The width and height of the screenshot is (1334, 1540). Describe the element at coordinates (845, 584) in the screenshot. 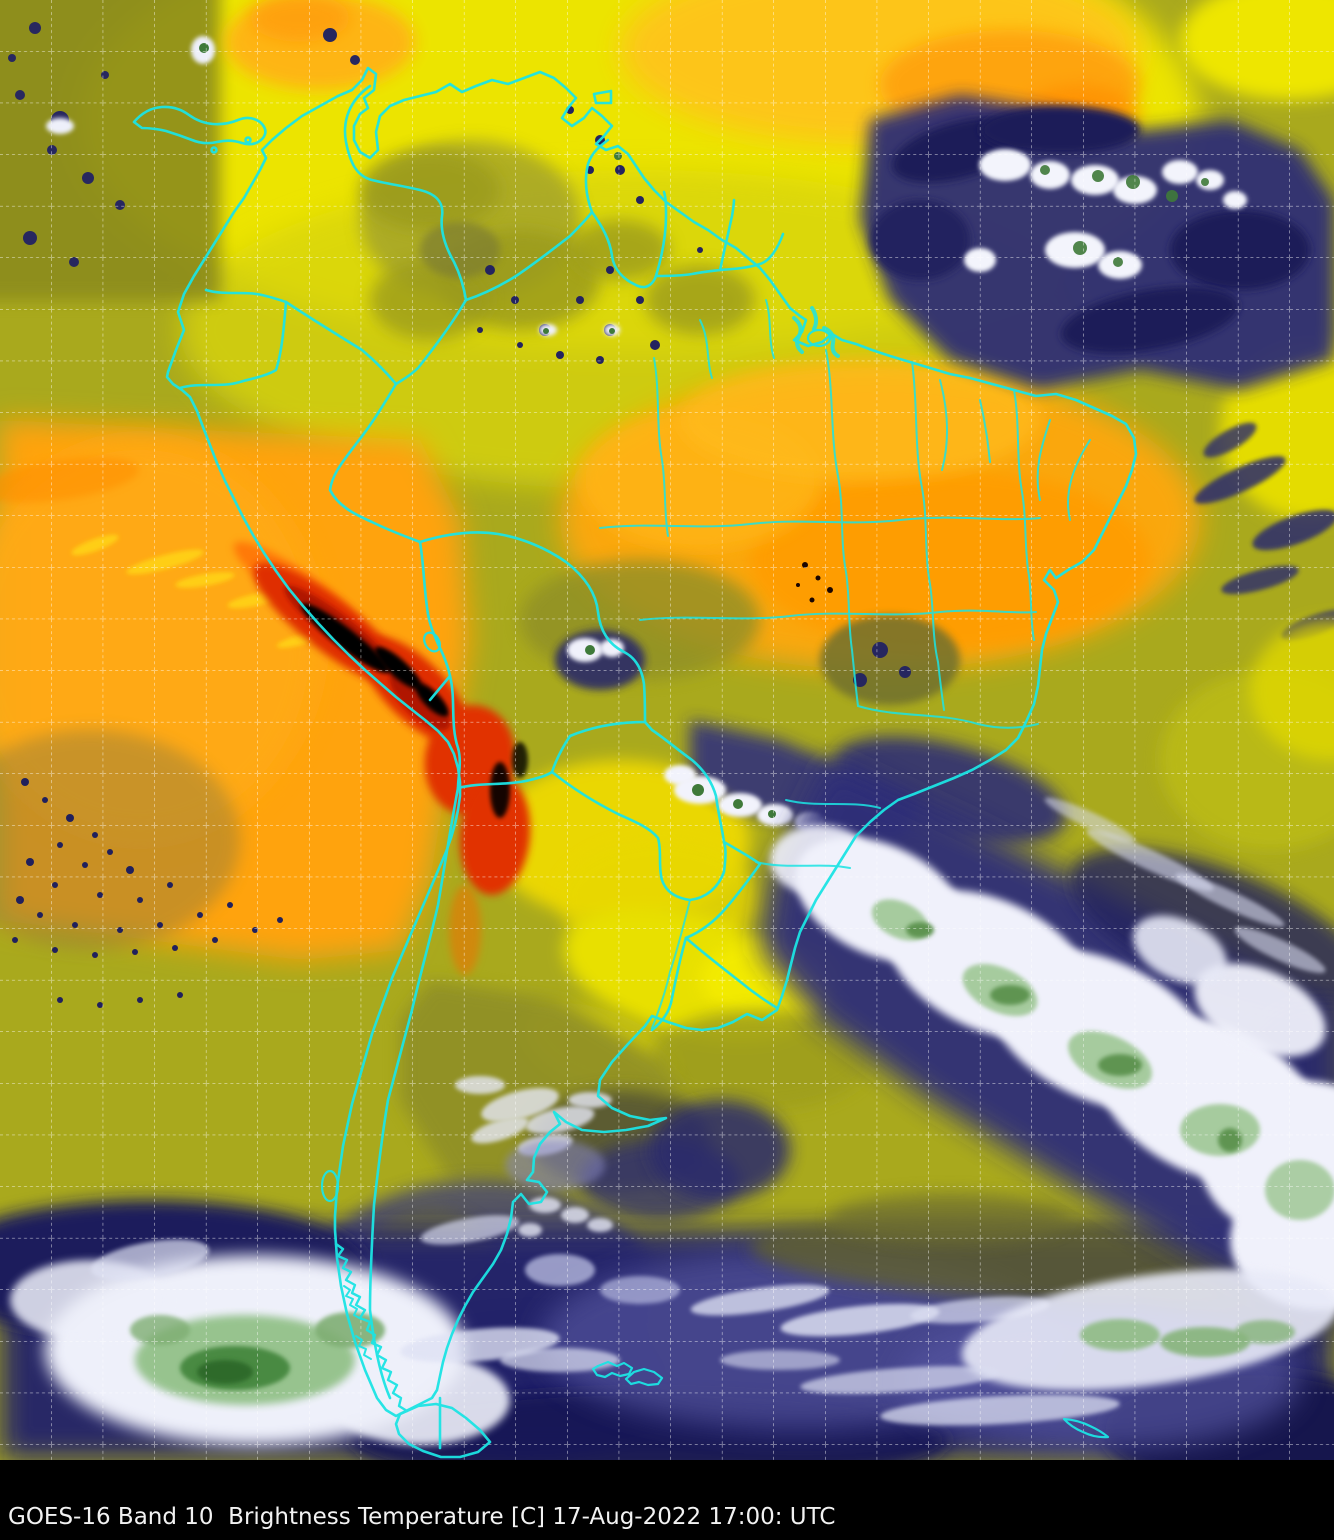

I see `brazil-state-borders` at that location.